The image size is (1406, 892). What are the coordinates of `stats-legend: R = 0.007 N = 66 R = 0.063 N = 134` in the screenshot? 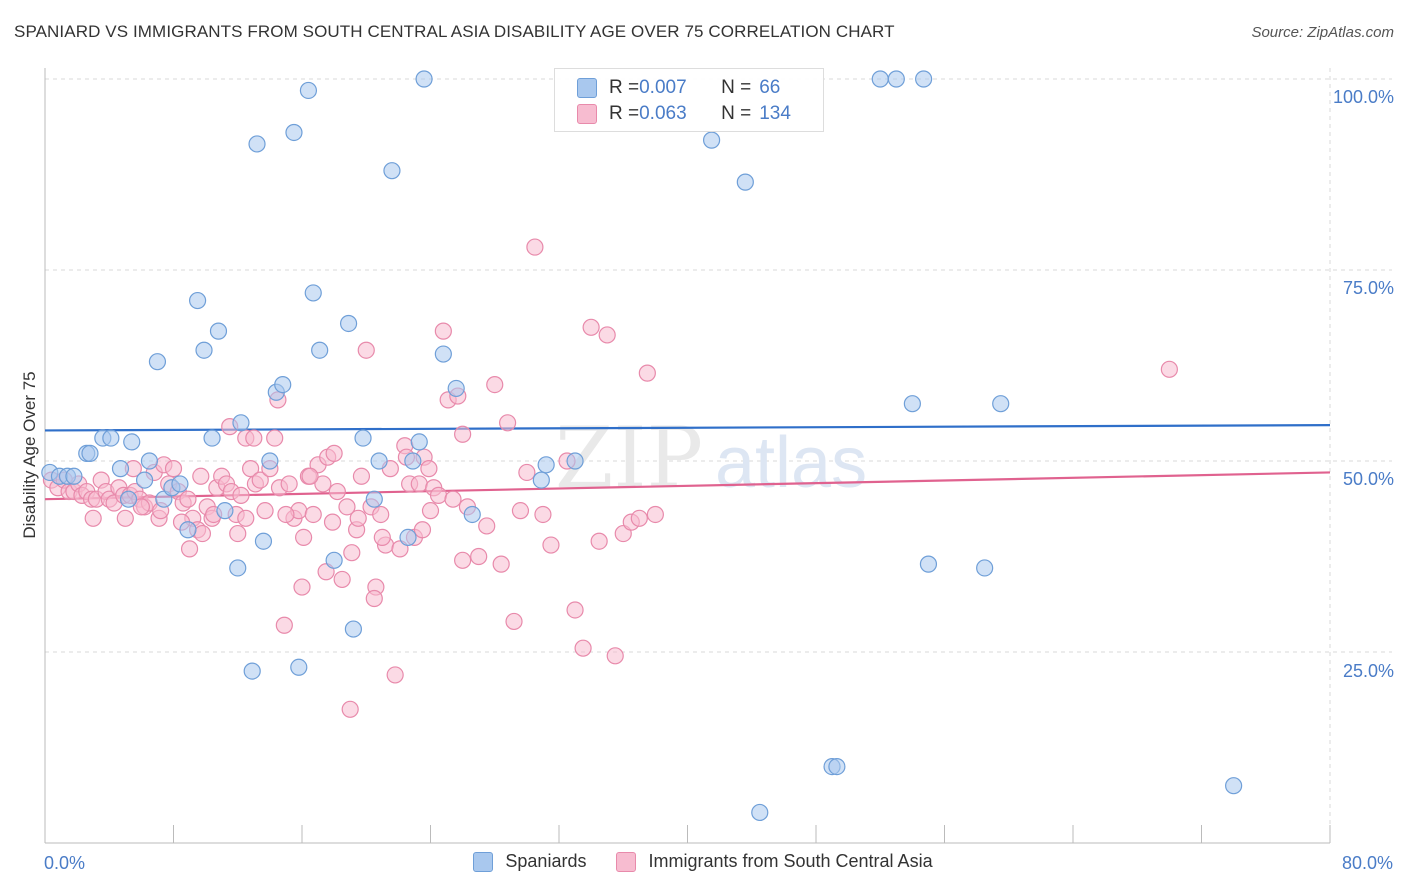 It's located at (689, 100).